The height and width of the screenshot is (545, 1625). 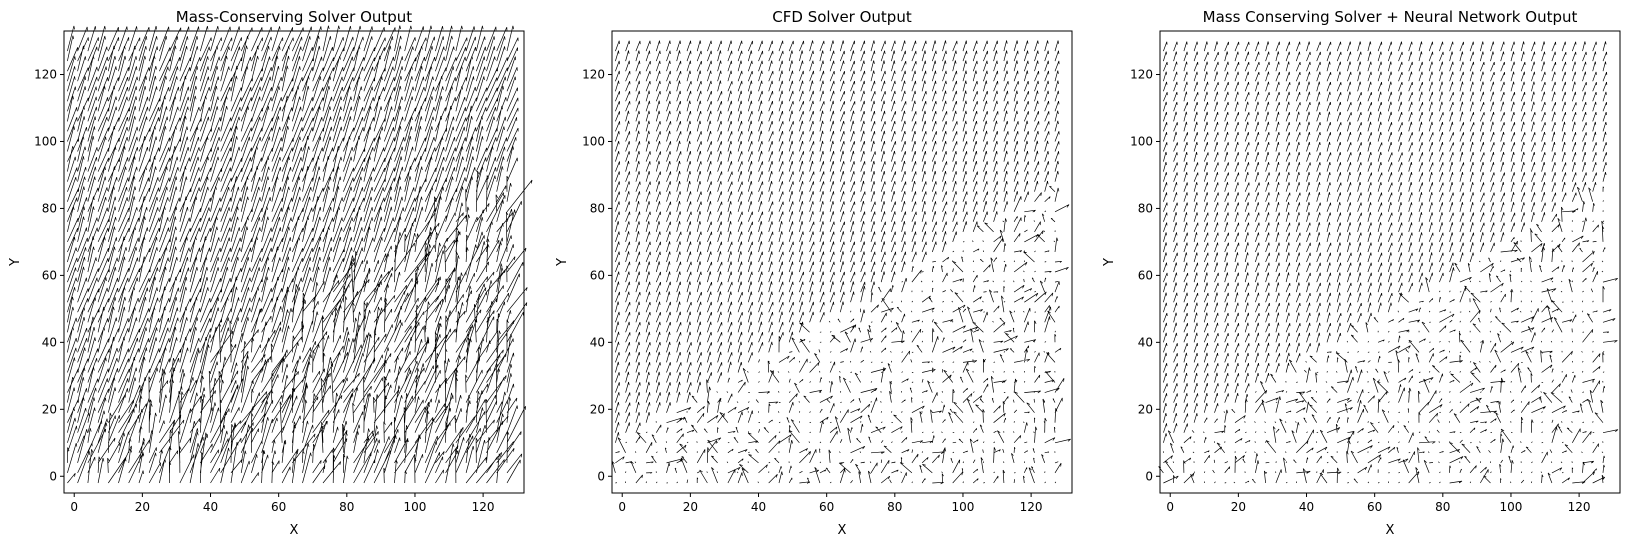 What do you see at coordinates (842, 17) in the screenshot?
I see `chart-title: CFD Solver Output` at bounding box center [842, 17].